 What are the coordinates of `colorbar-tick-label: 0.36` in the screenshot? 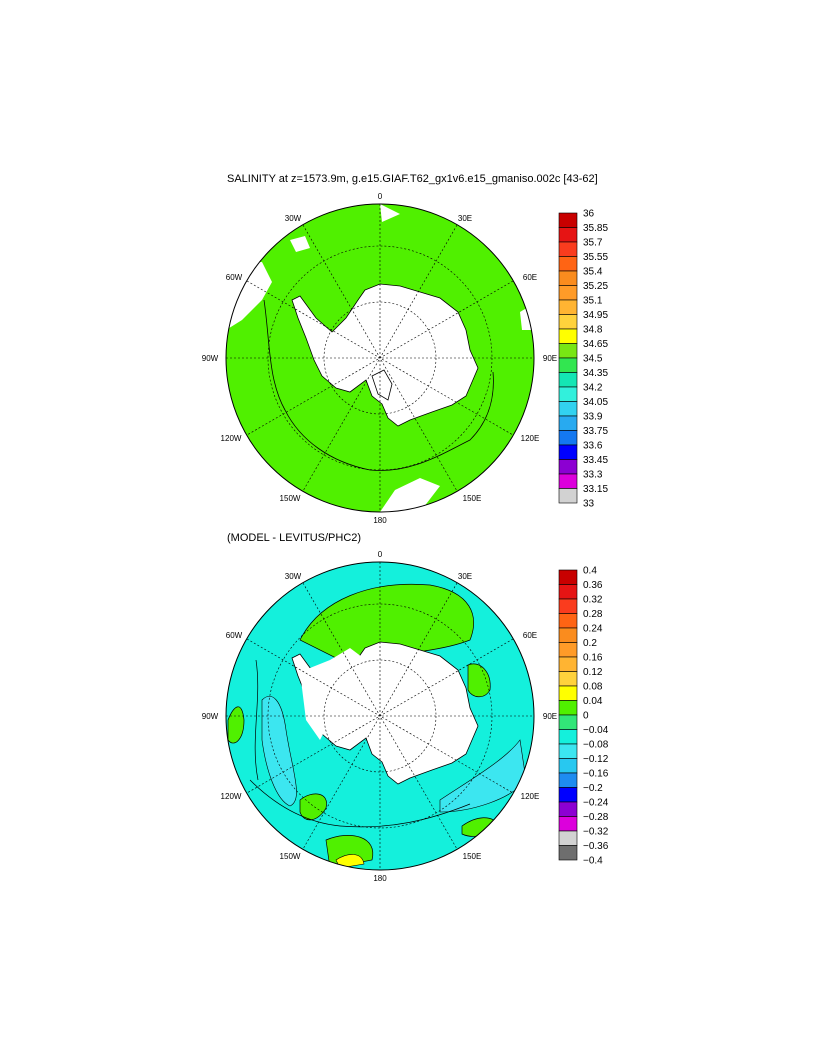 It's located at (593, 585).